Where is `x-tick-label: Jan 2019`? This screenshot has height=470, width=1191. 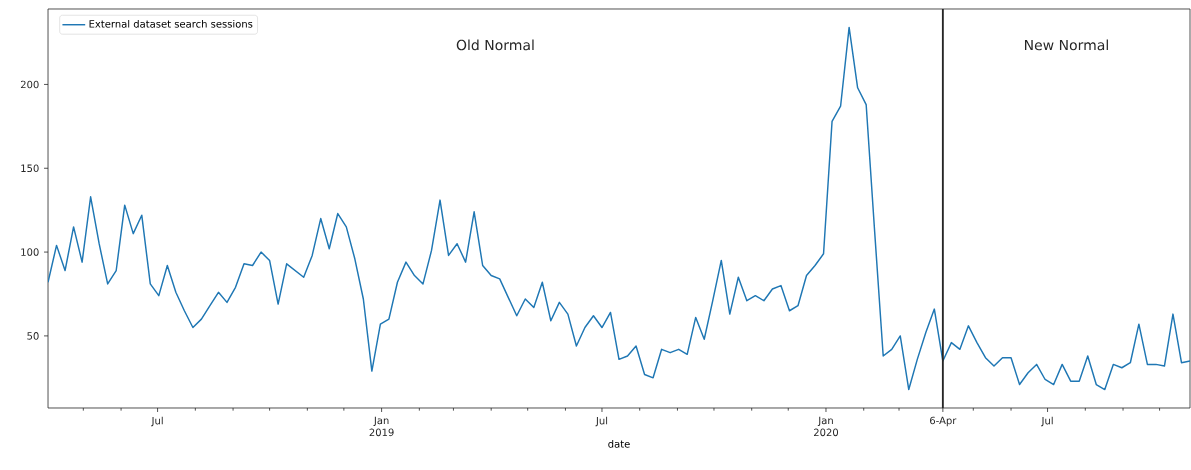 x-tick-label: Jan 2019 is located at coordinates (381, 426).